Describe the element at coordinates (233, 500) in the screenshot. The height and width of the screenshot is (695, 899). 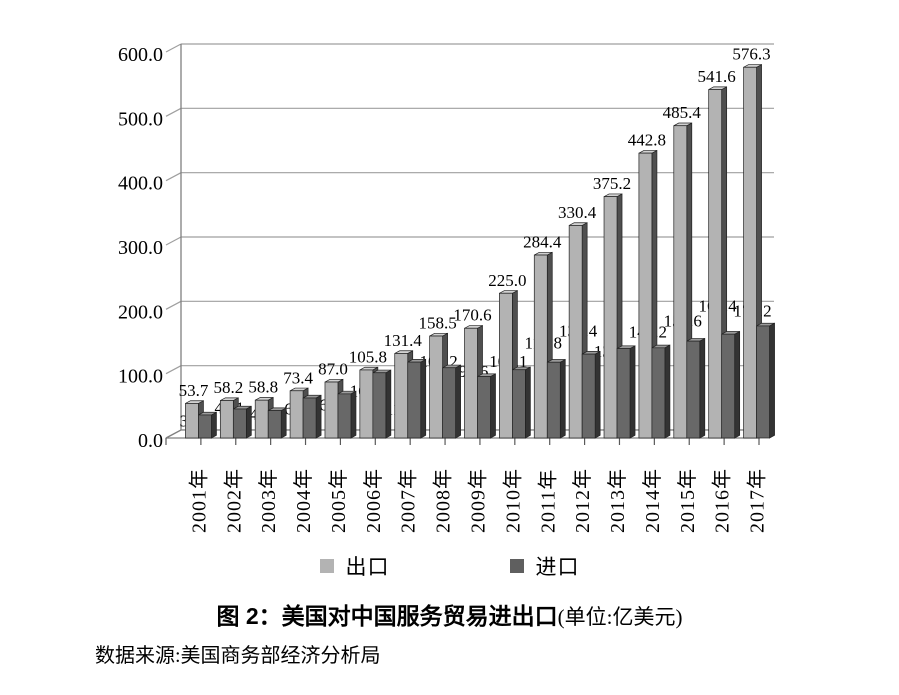
I see `x-label-2002年: 2002年` at that location.